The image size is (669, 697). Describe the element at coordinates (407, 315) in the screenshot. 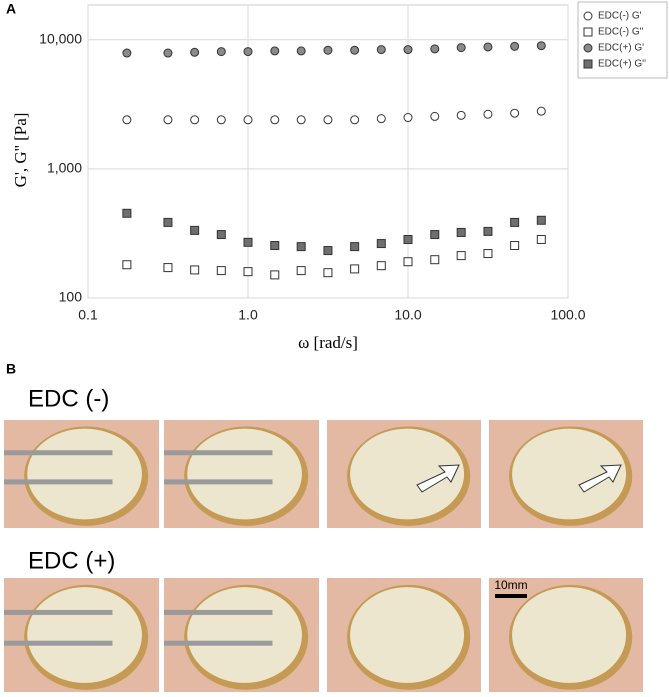

I see `x-tick-label: 10.0` at that location.